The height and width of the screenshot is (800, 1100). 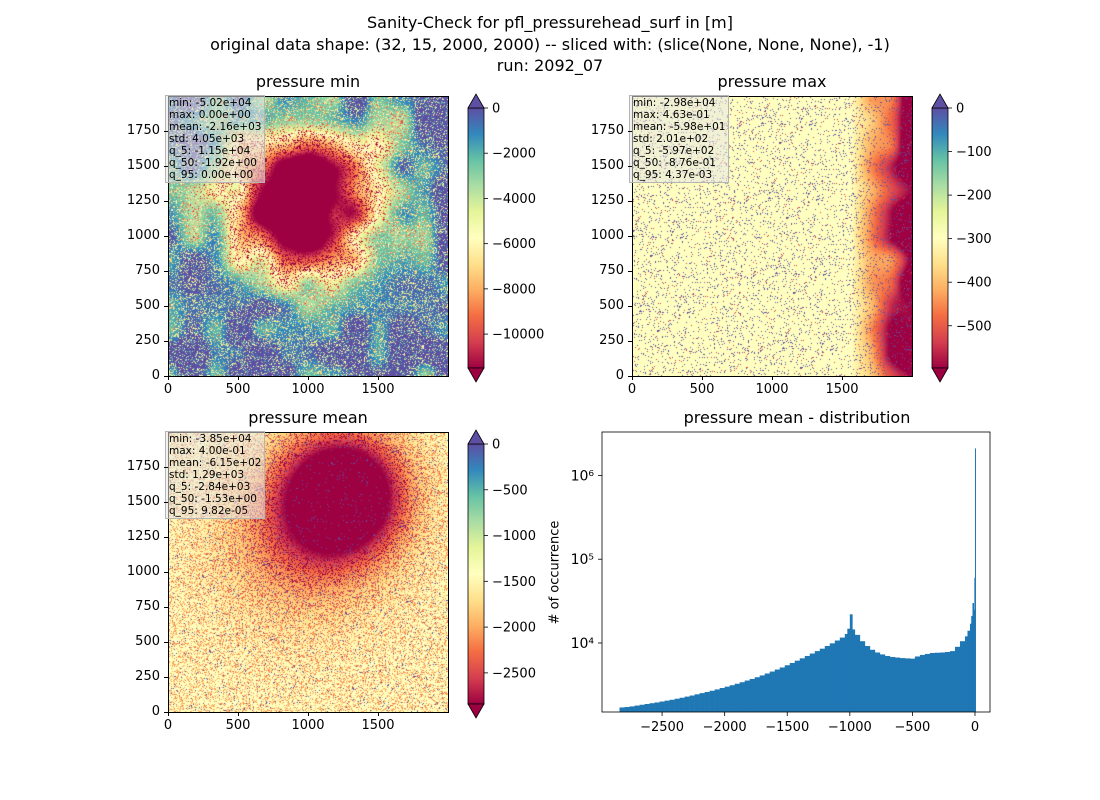 What do you see at coordinates (850, 727) in the screenshot?
I see `histogram-x-tick-label: −1000` at bounding box center [850, 727].